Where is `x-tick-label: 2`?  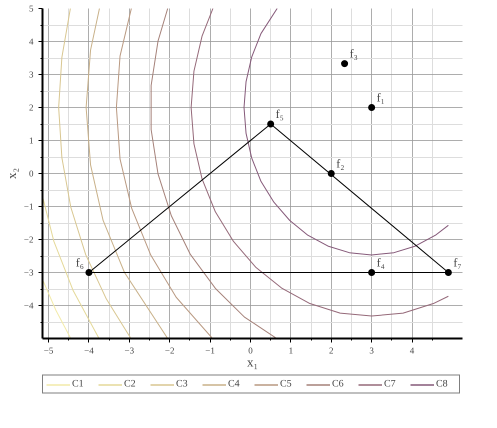 x-tick-label: 2 is located at coordinates (331, 351).